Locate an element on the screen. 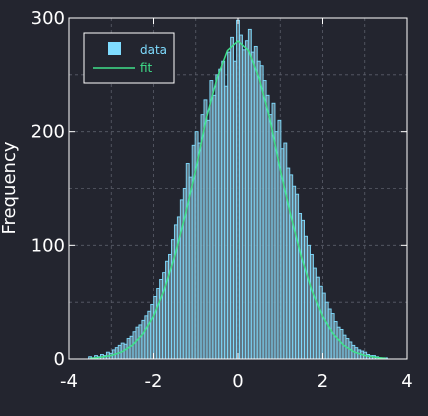  legend-fit-label: fit is located at coordinates (146, 68).